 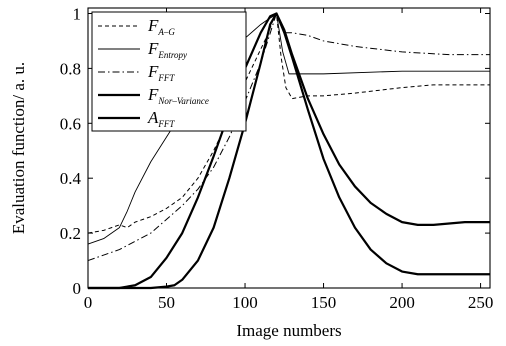 What do you see at coordinates (481, 302) in the screenshot?
I see `x-tick-label: 250` at bounding box center [481, 302].